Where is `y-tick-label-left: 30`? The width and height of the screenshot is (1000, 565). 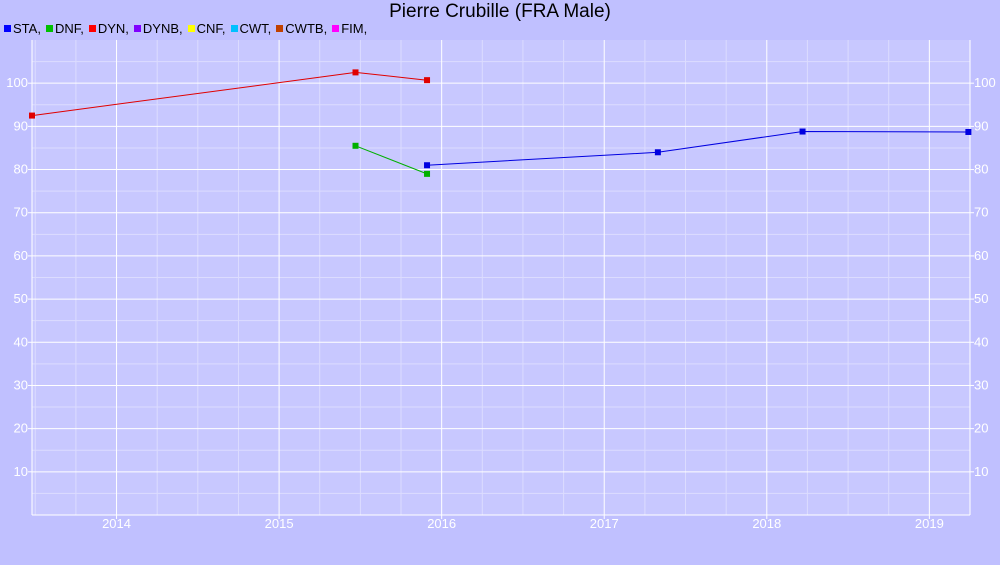
y-tick-label-left: 30 is located at coordinates (21, 384).